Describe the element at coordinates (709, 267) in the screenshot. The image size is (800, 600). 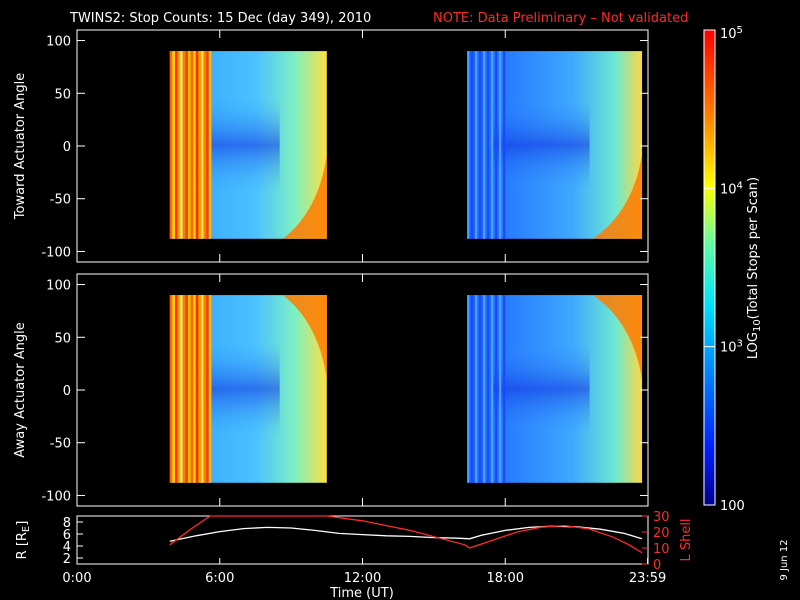
I see `colorbar-fill` at that location.